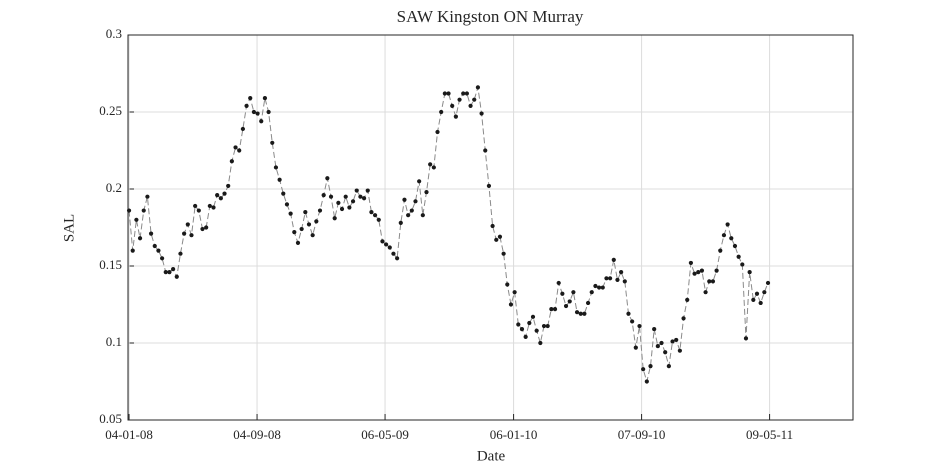  I want to click on y-tick-label: 0.15, so click(110, 264).